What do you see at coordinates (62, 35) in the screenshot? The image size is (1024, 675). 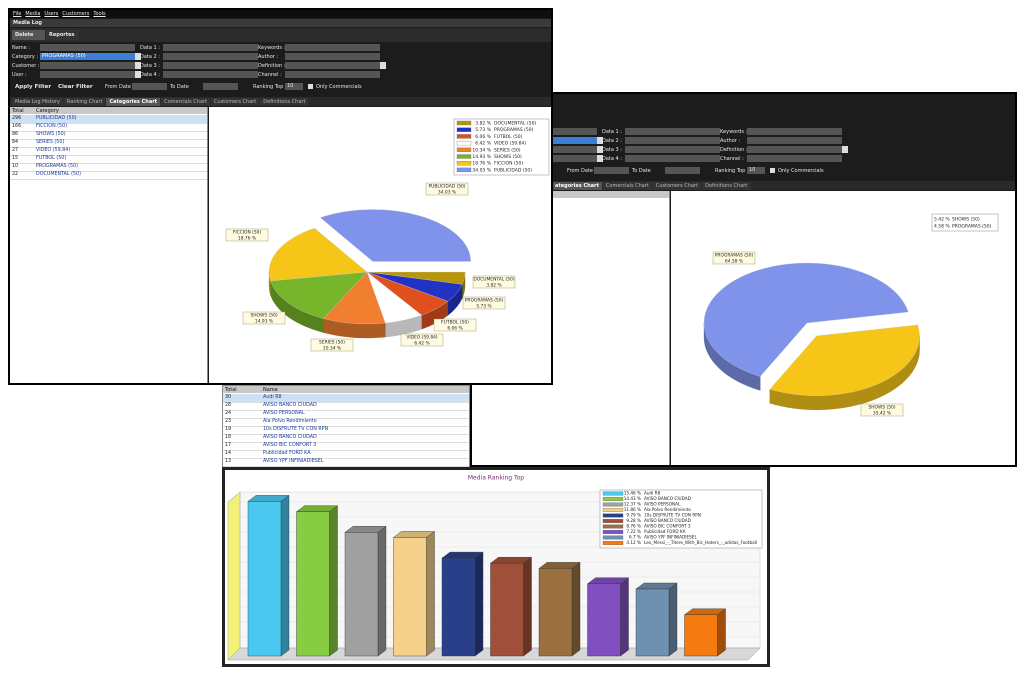 I see `toolbar-button: Reportes` at bounding box center [62, 35].